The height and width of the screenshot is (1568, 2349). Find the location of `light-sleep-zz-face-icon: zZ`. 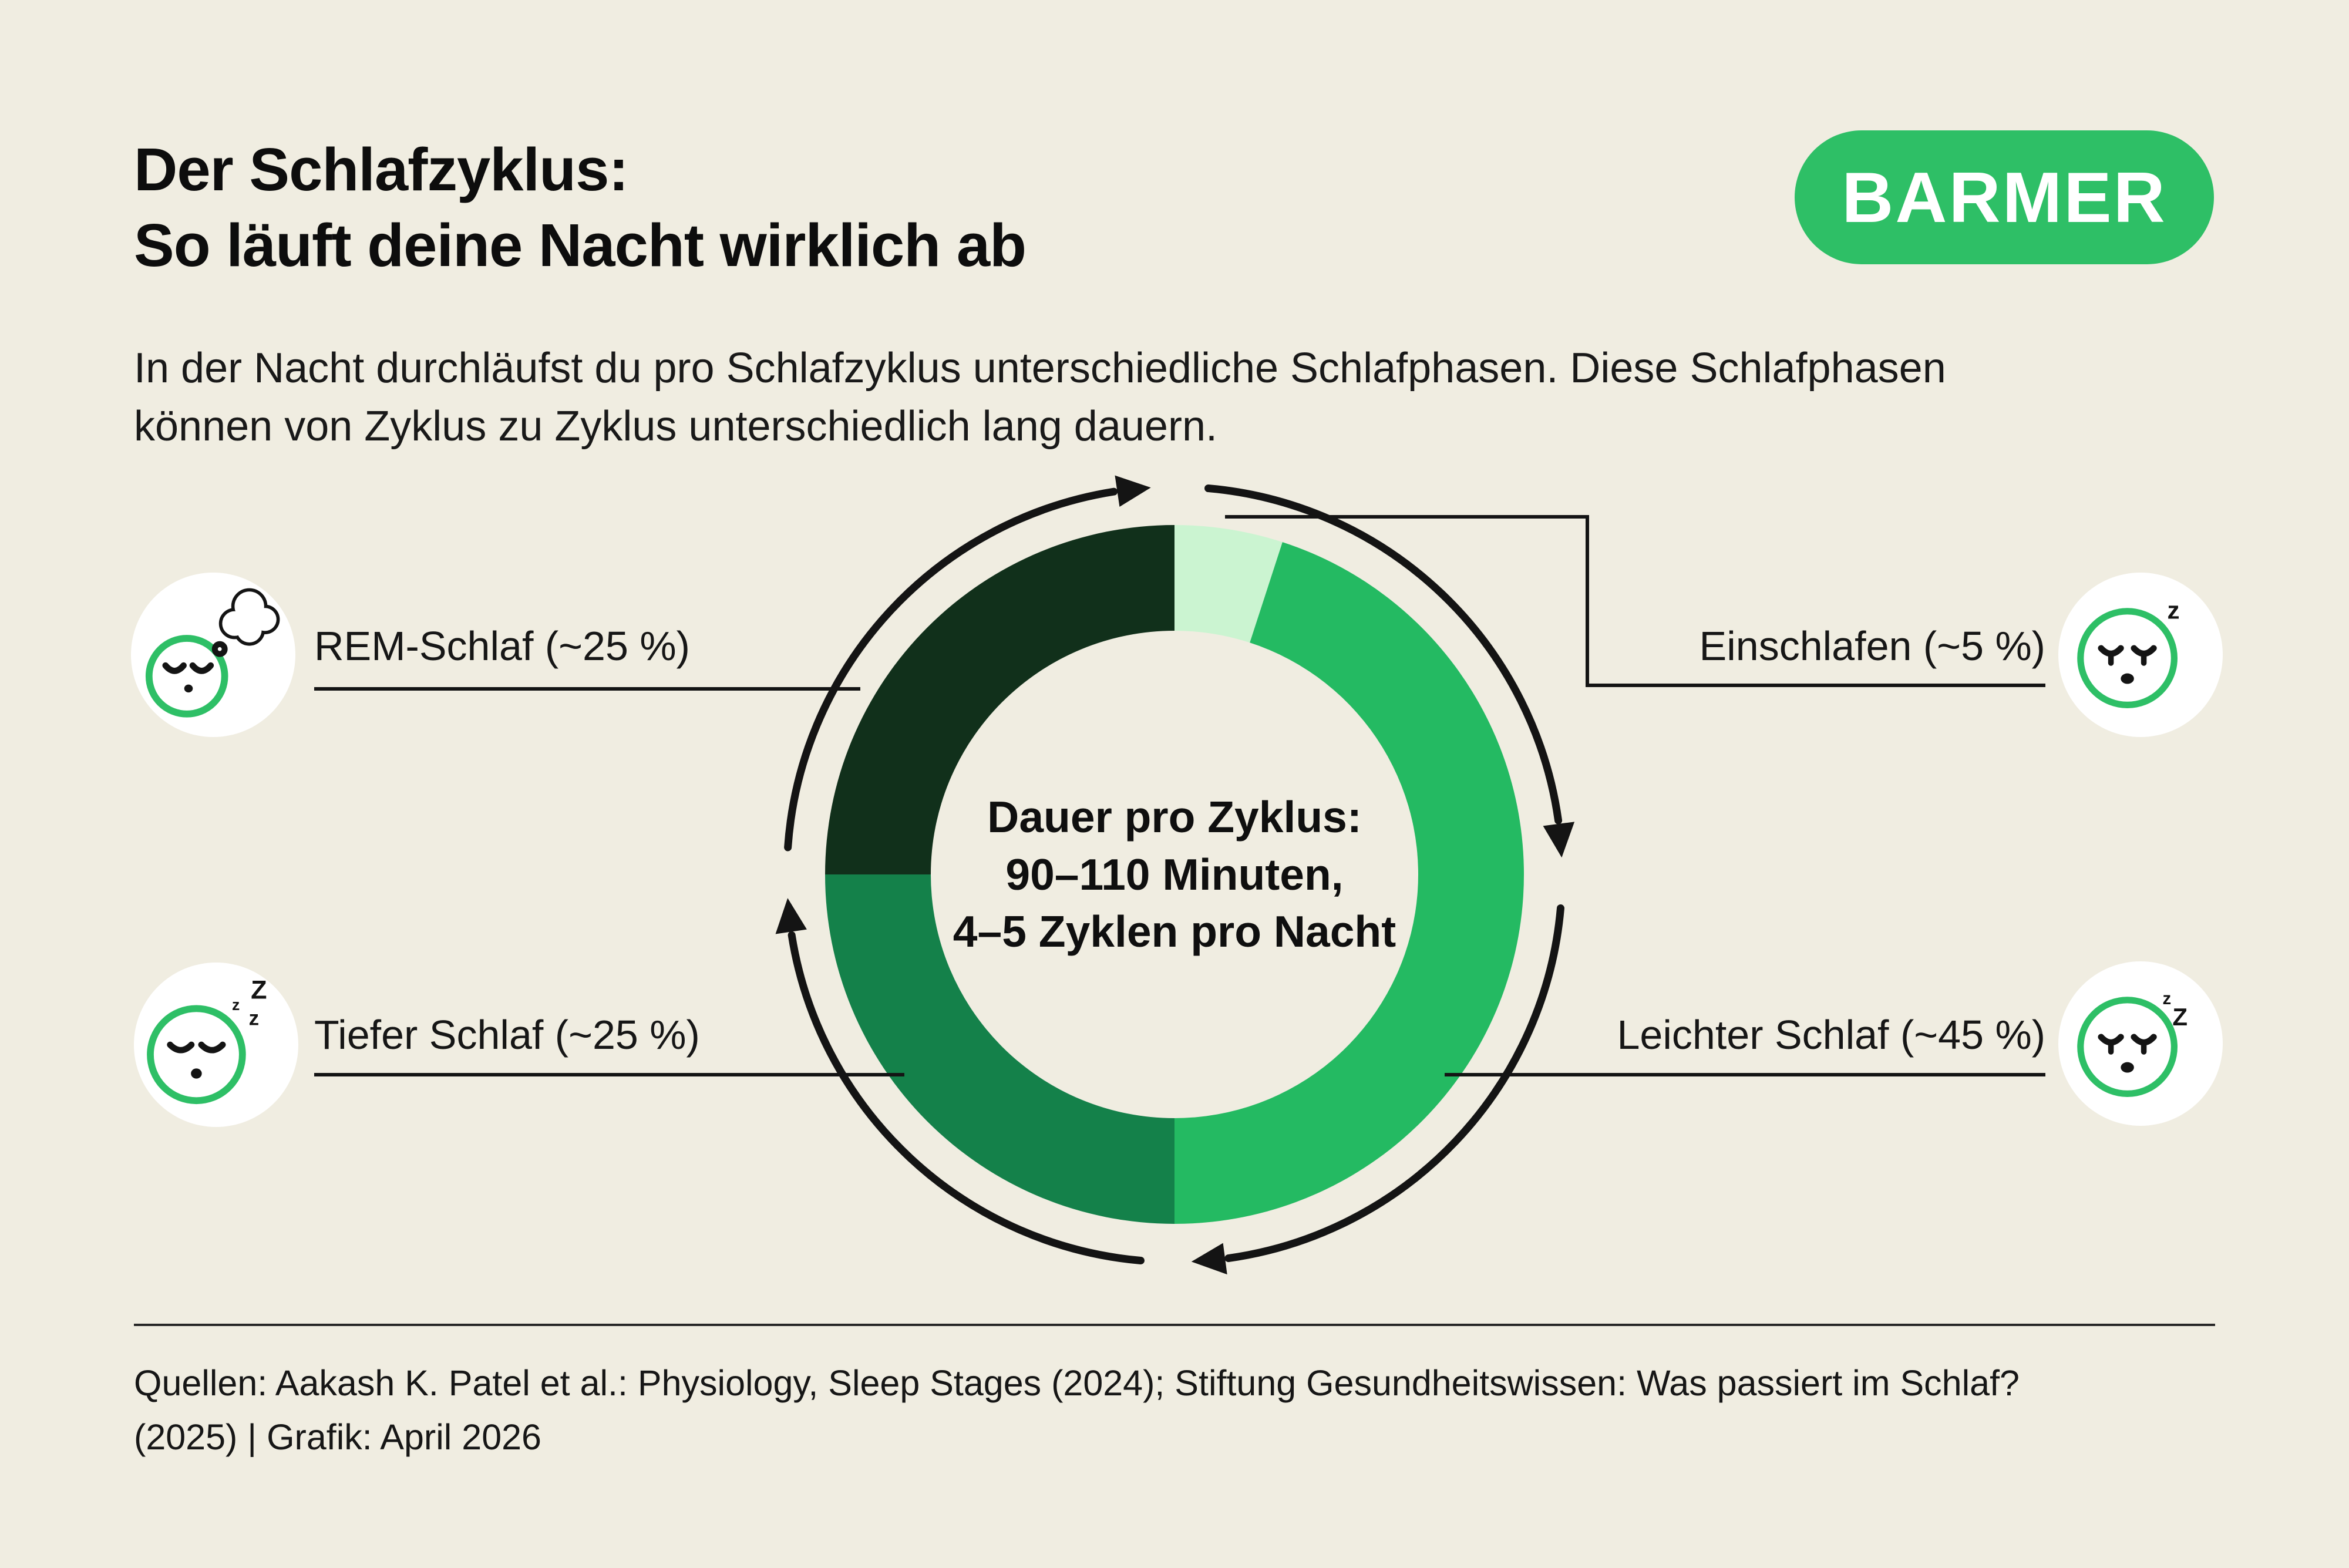

light-sleep-zz-face-icon: zZ is located at coordinates (2141, 1044).